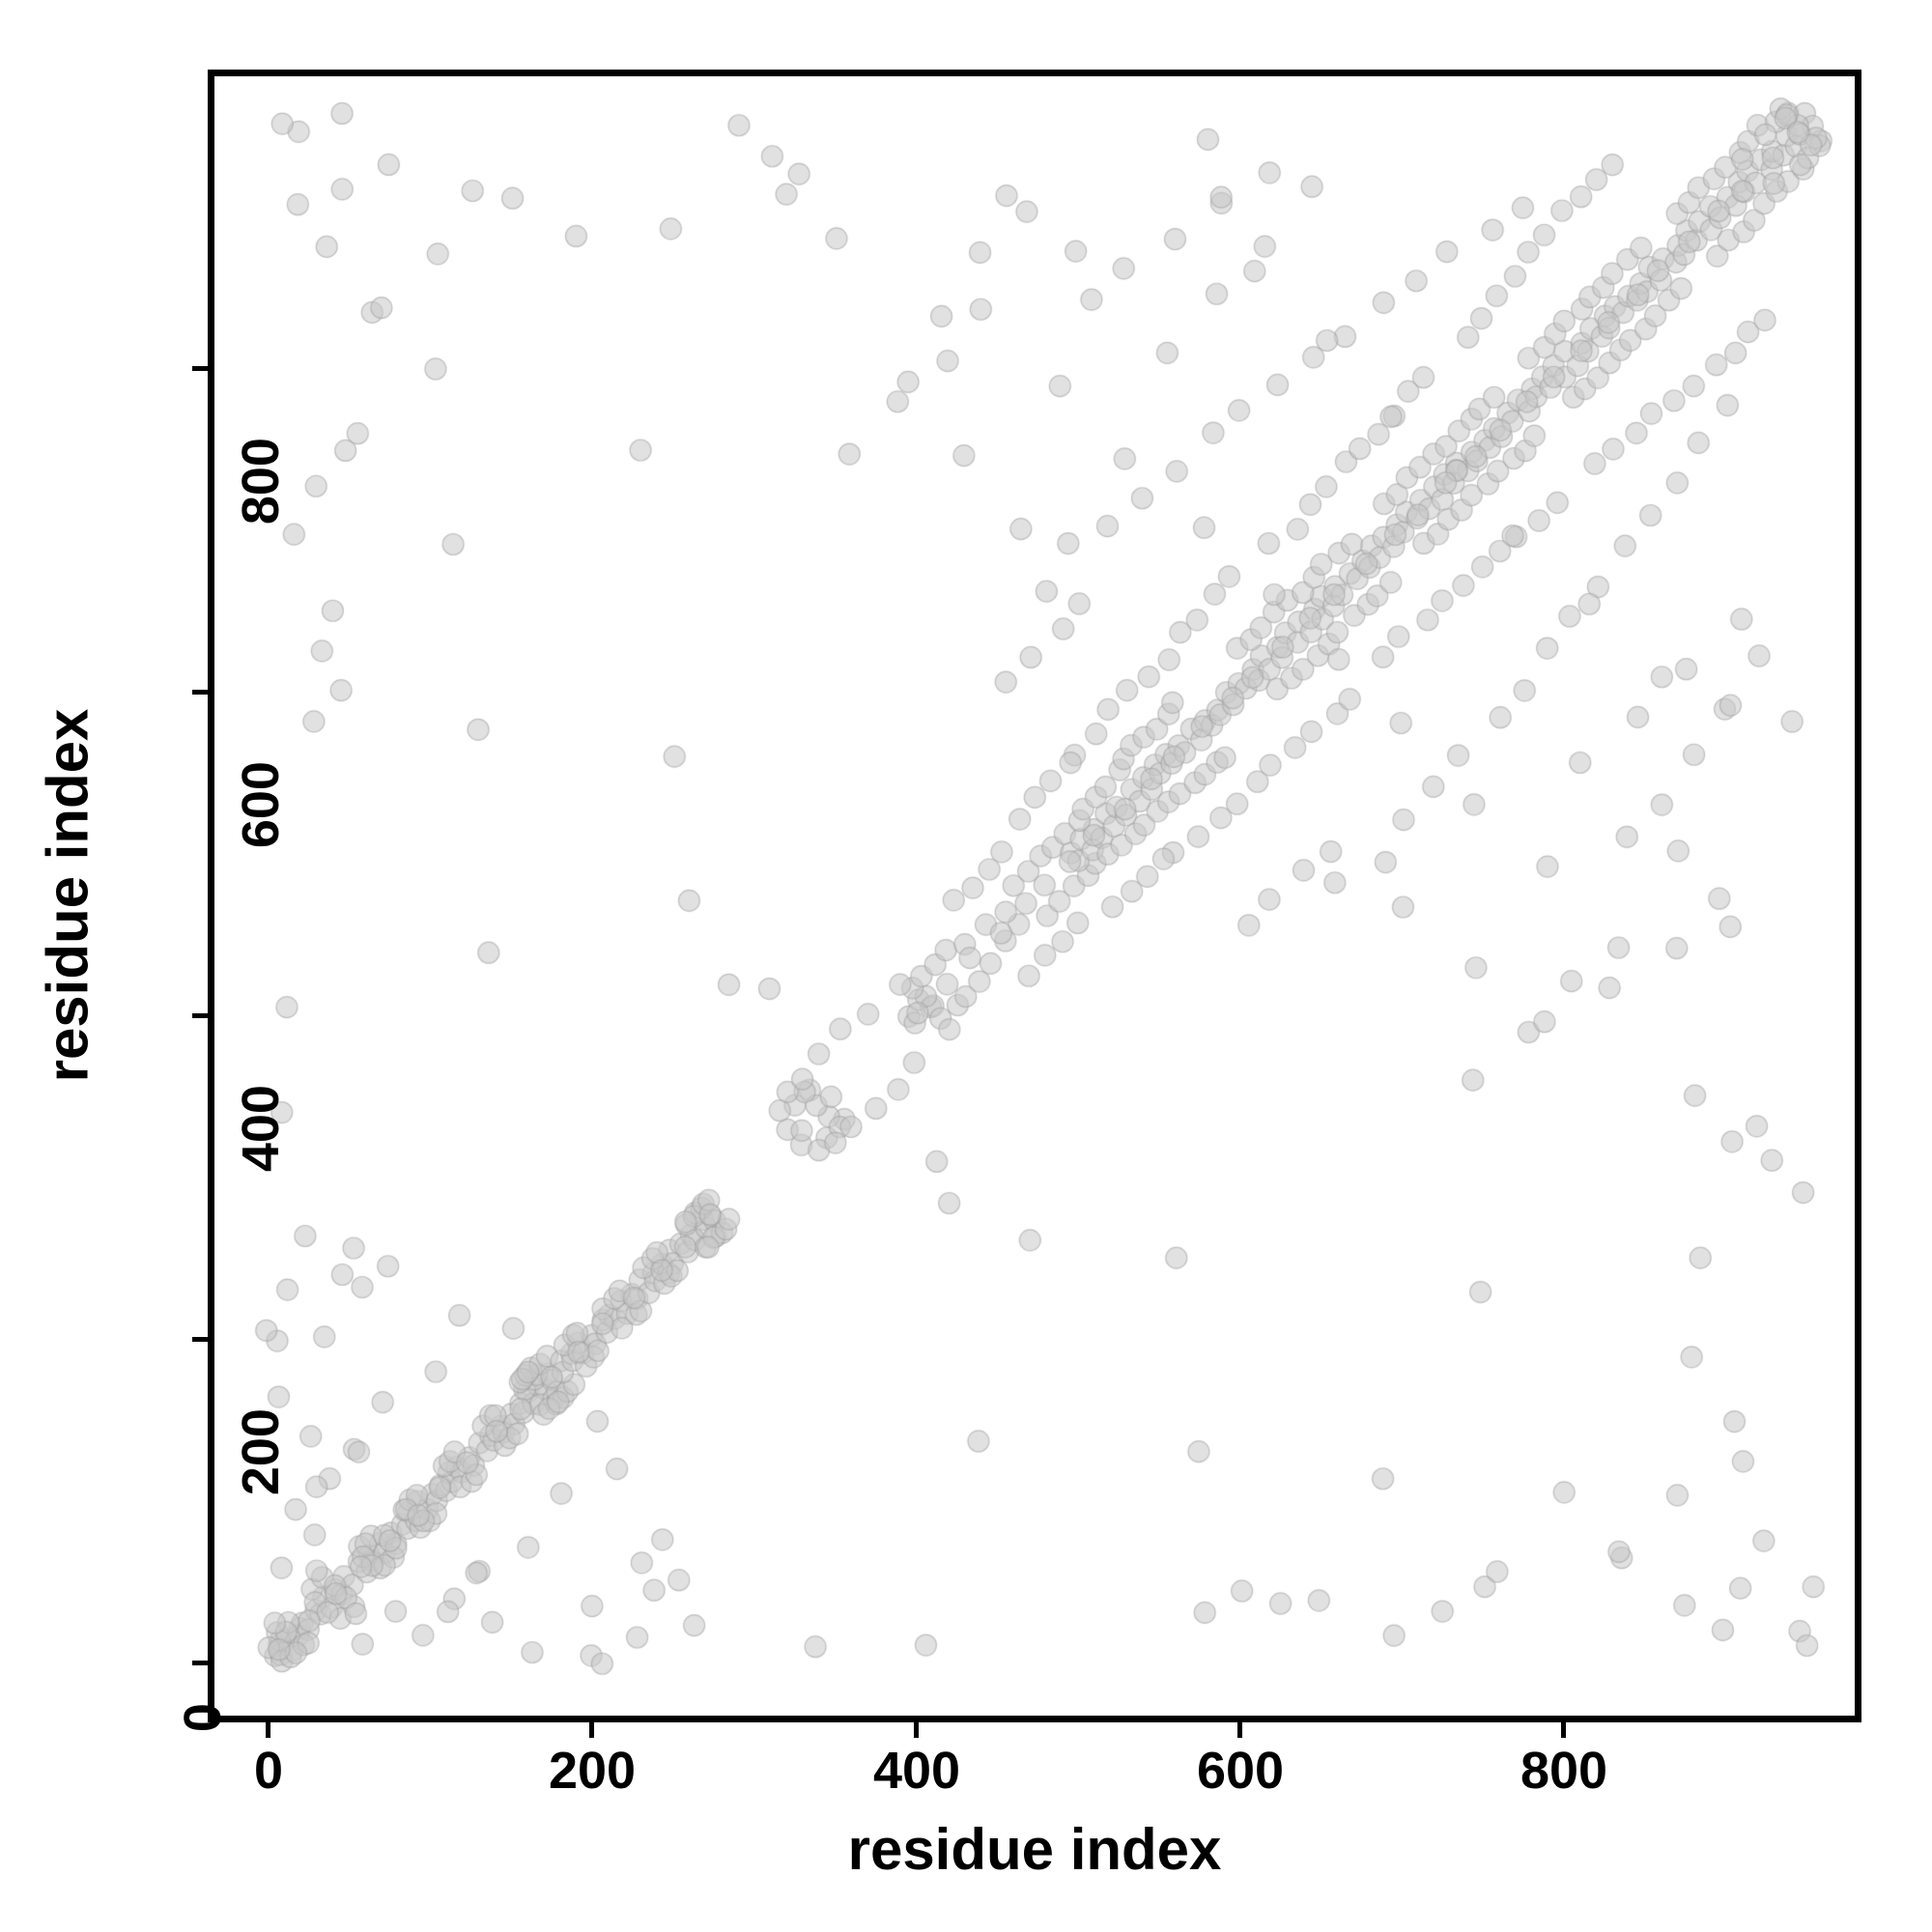 This screenshot has height=1932, width=1932. Describe the element at coordinates (916, 1771) in the screenshot. I see `x-tick-label-400: 400` at that location.